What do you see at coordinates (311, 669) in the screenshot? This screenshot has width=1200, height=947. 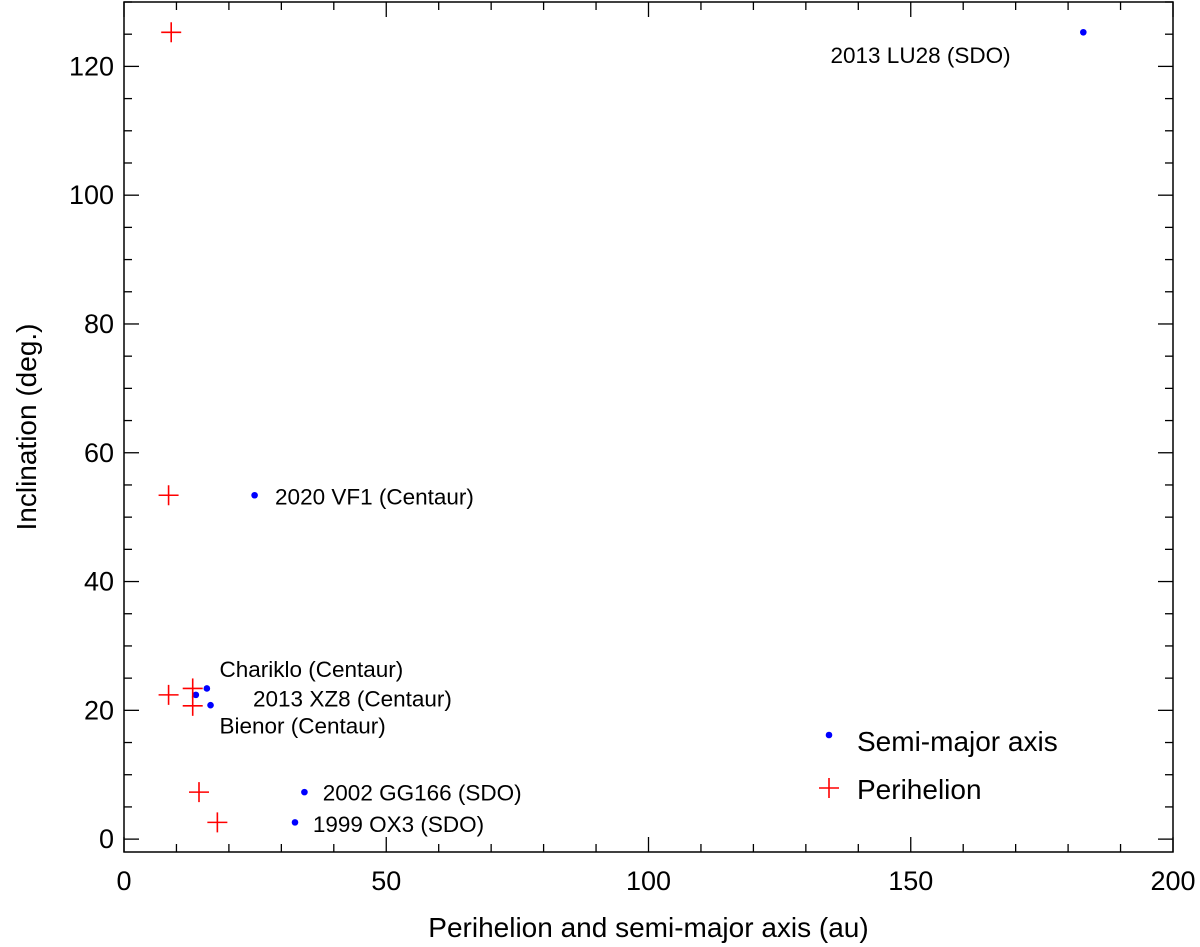 I see `point-annotation: Chariklo (Centaur)` at bounding box center [311, 669].